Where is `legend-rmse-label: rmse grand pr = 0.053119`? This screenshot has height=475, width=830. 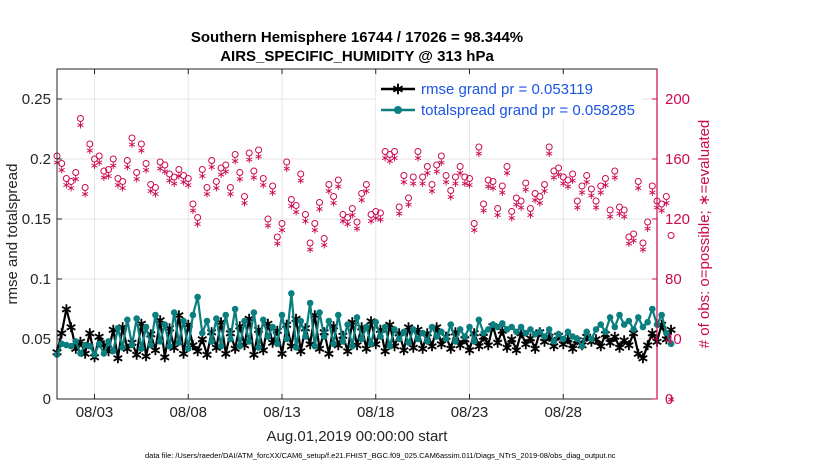
legend-rmse-label: rmse grand pr = 0.053119 is located at coordinates (507, 89).